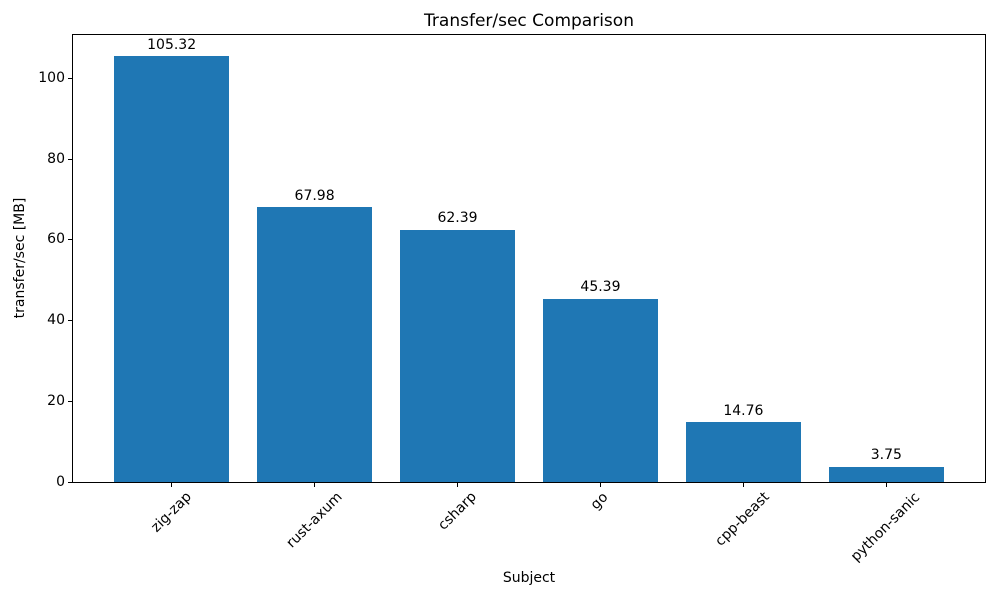  I want to click on chart-title: Transfer/sec Comparison, so click(529, 21).